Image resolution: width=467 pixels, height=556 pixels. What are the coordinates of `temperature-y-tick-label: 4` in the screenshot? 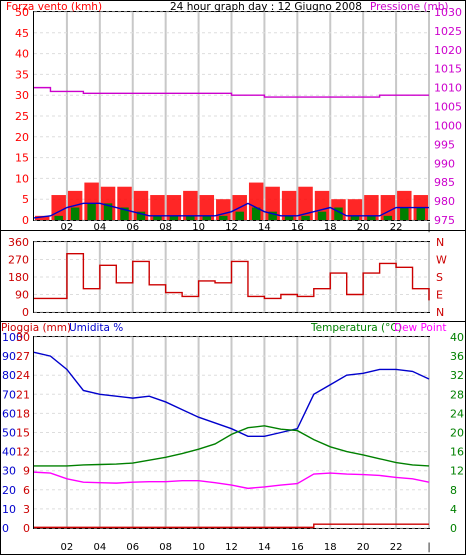 It's located at (453, 509).